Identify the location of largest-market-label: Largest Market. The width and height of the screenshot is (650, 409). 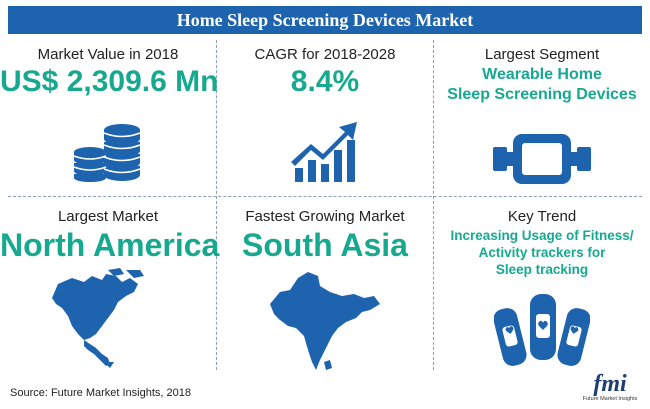
(108, 216).